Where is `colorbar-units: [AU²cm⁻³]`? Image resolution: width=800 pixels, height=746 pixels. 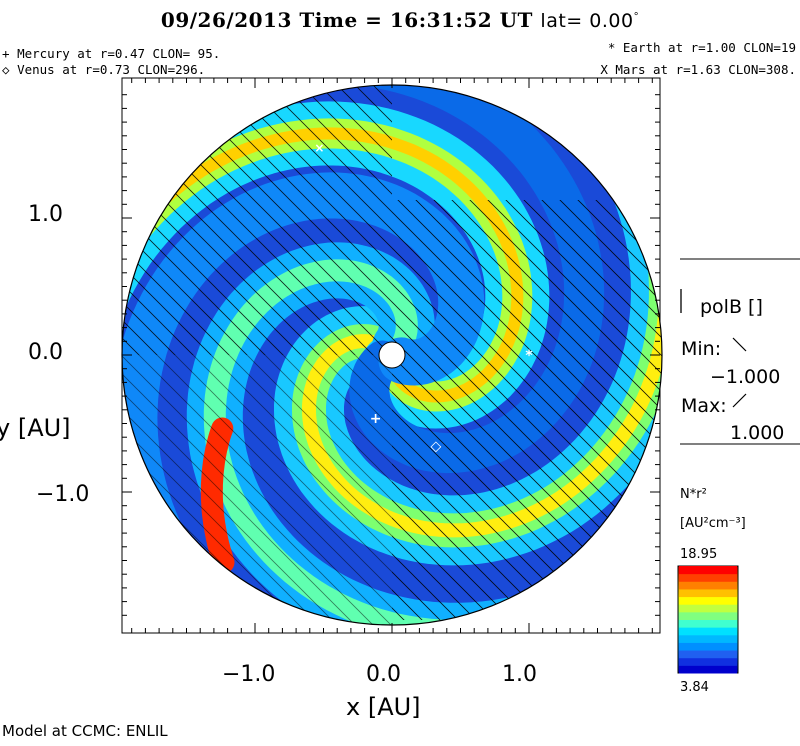 colorbar-units: [AU²cm⁻³] is located at coordinates (713, 523).